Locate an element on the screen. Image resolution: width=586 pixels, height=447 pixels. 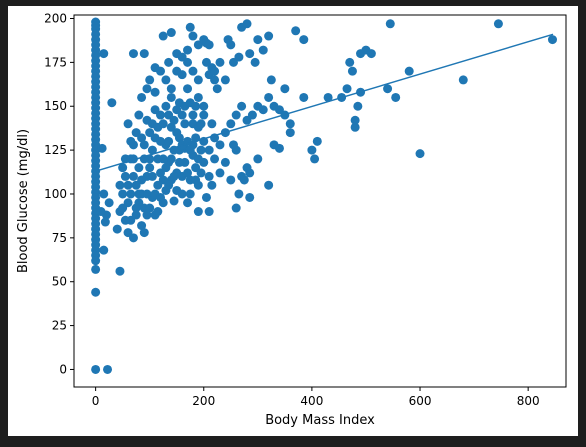
y-tick-label: 125 is located at coordinates (55, 150).